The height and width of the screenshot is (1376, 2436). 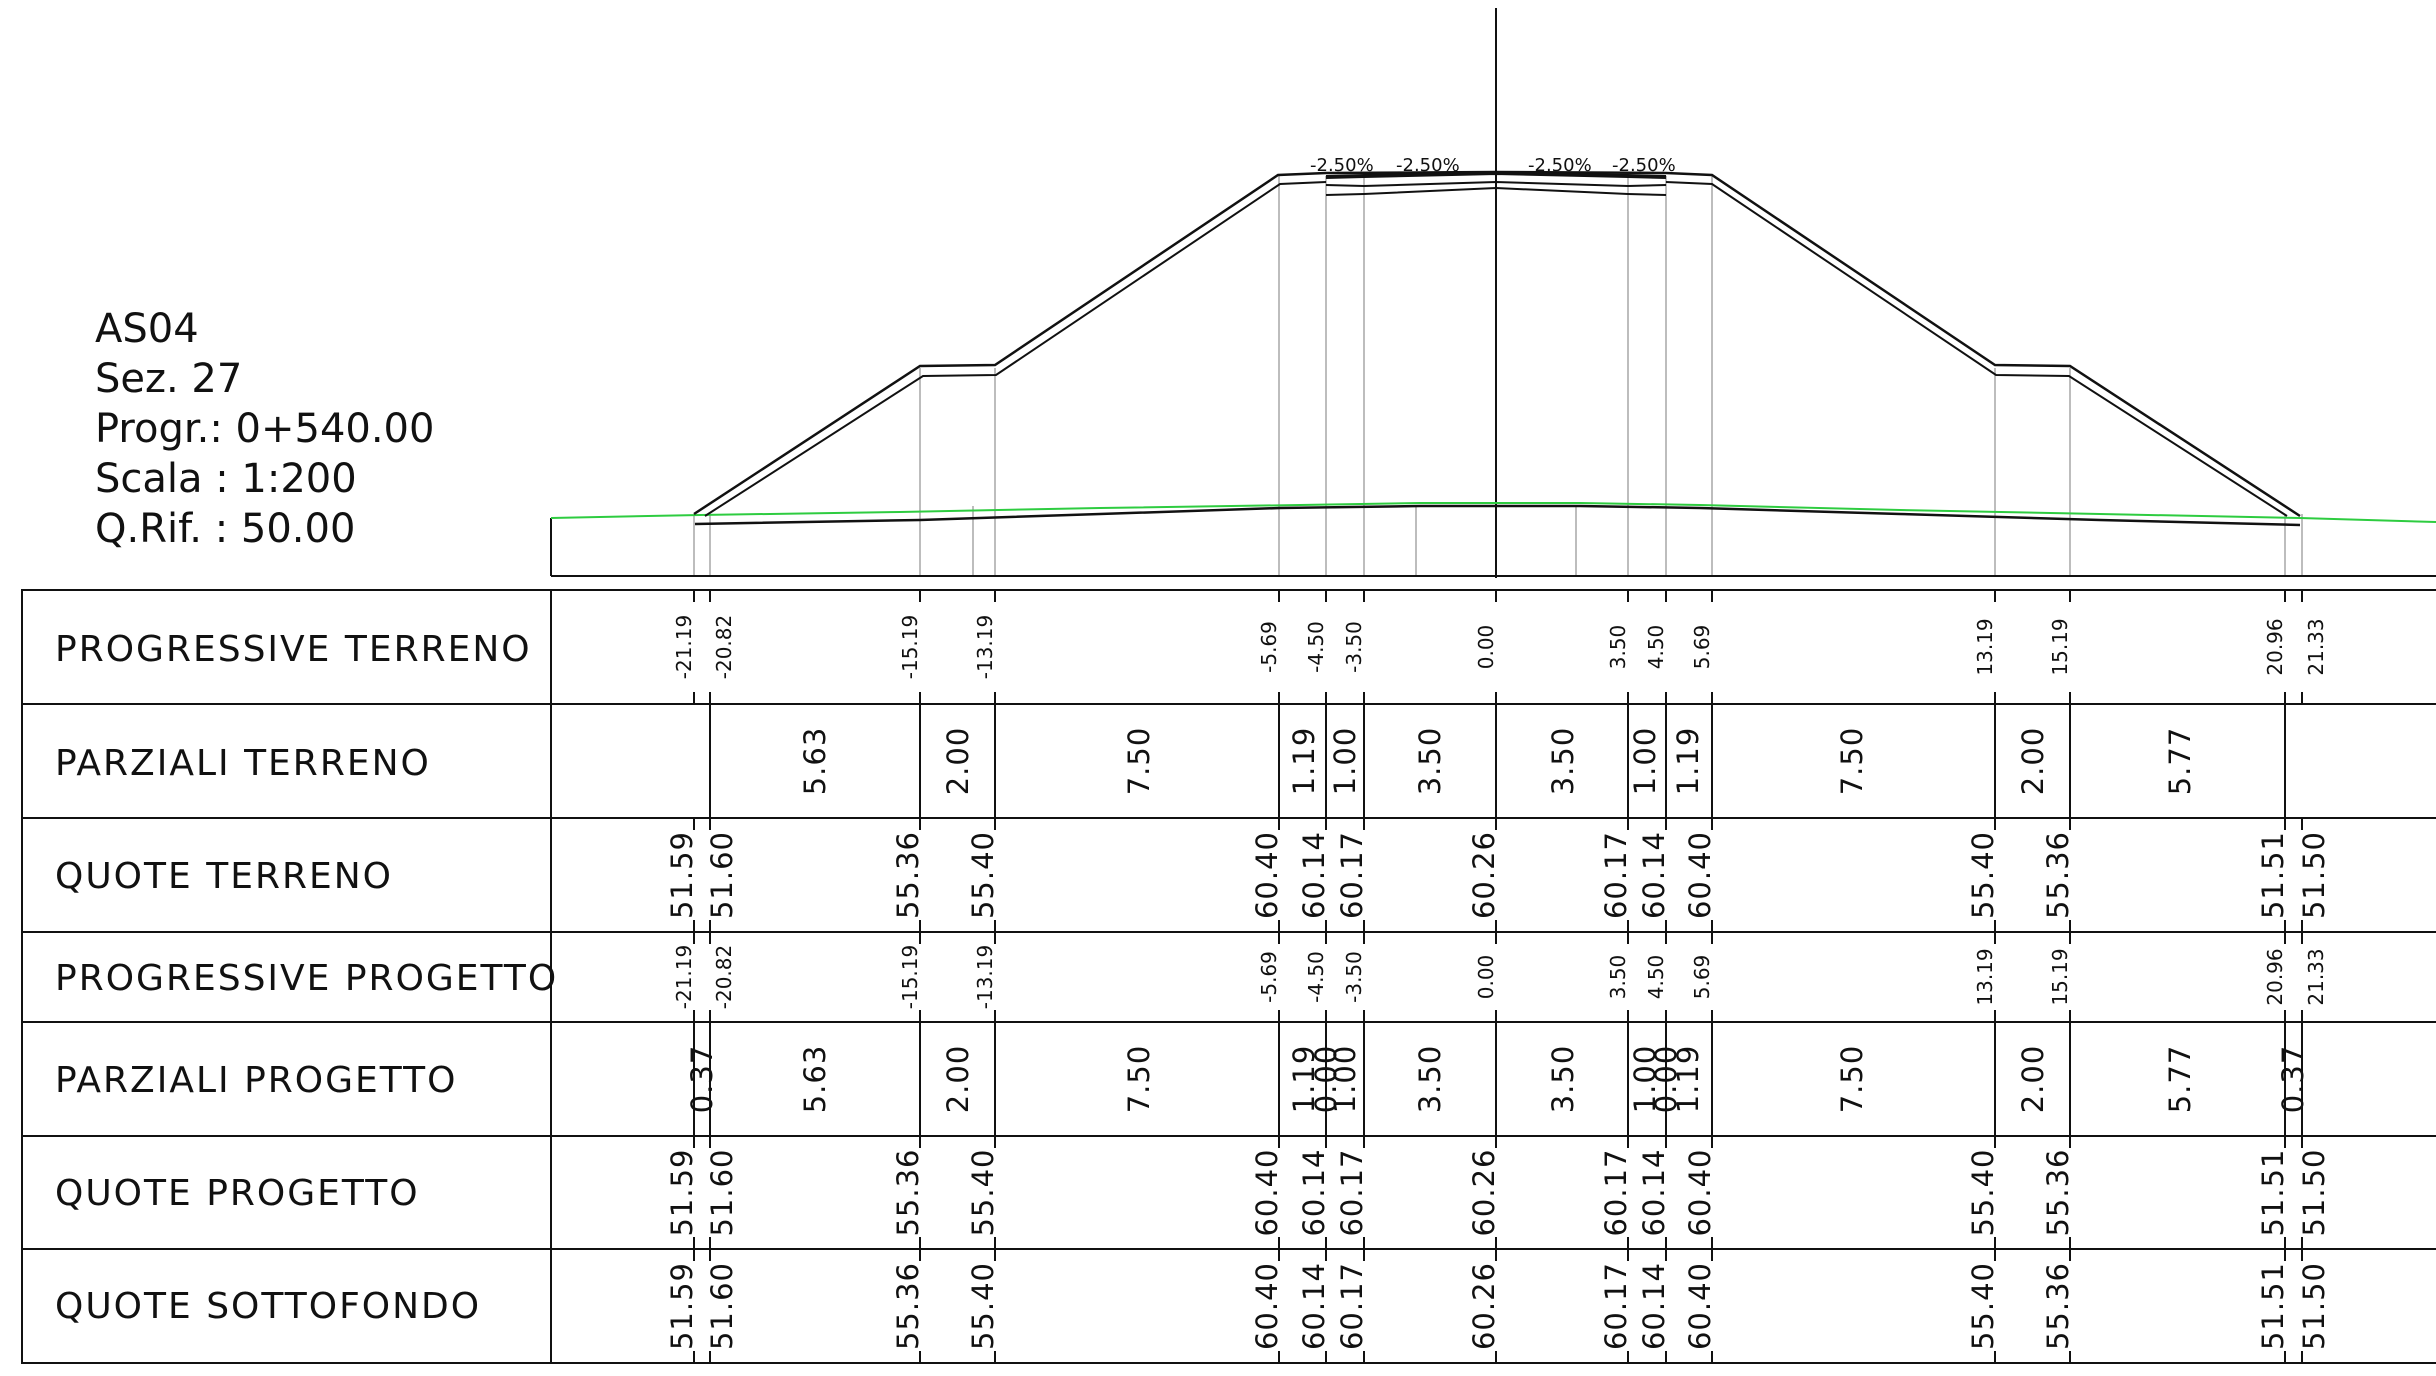 What do you see at coordinates (237, 1193) in the screenshot?
I see `row-label-quote-progetto: QUOTE PROGETTO` at bounding box center [237, 1193].